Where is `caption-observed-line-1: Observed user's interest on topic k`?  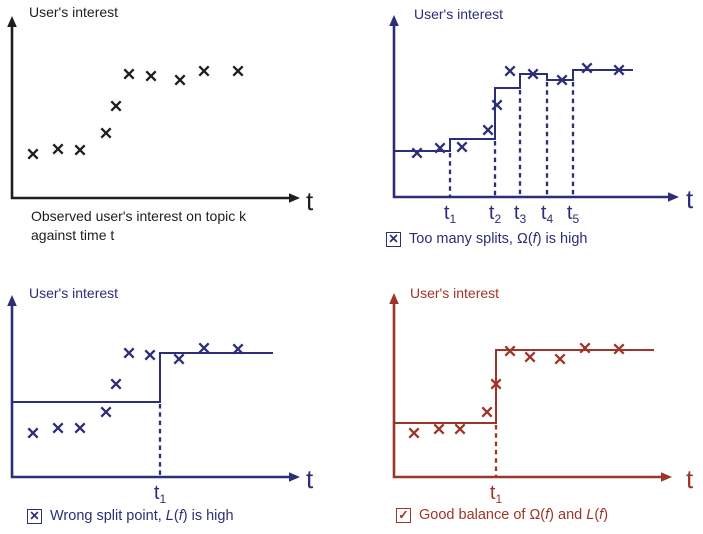 caption-observed-line-1: Observed user's interest on topic k is located at coordinates (139, 216).